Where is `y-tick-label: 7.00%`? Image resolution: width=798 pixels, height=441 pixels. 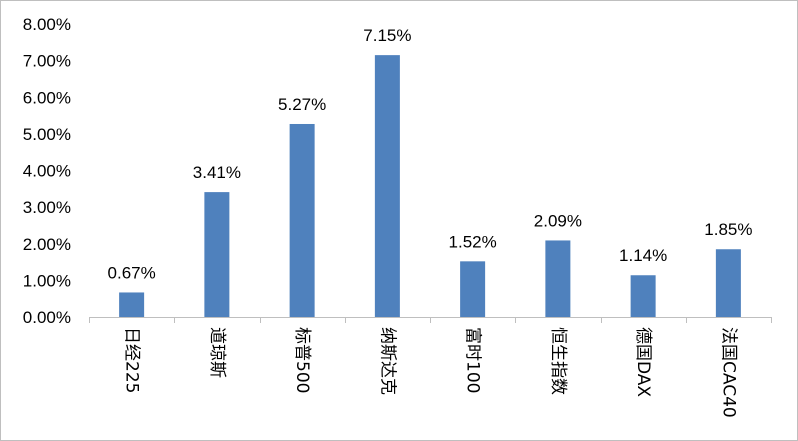
y-tick-label: 7.00% is located at coordinates (47, 61).